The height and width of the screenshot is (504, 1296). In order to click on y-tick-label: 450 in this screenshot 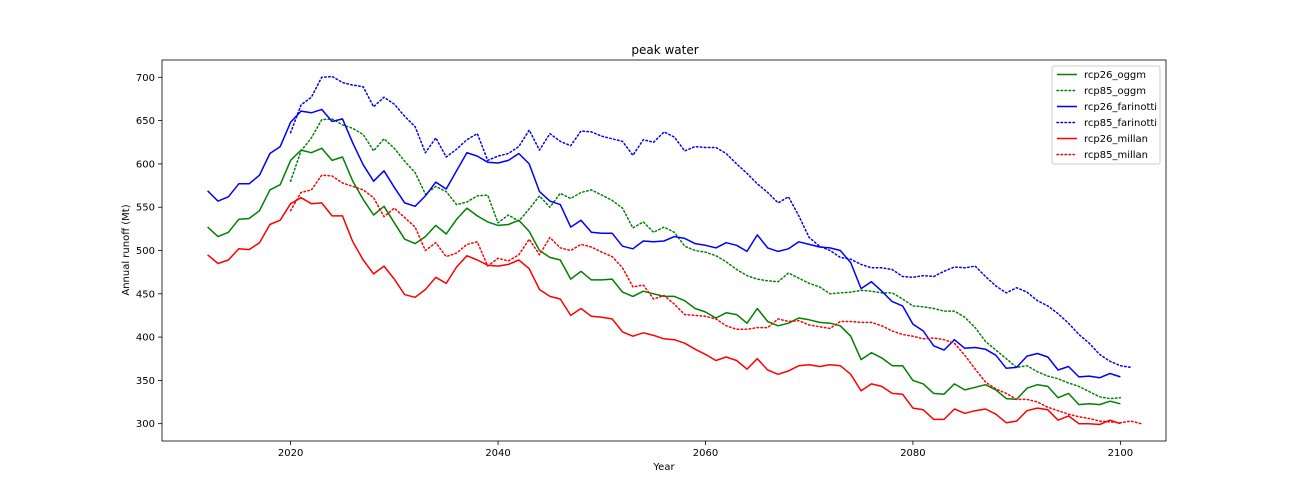, I will do `click(145, 294)`.